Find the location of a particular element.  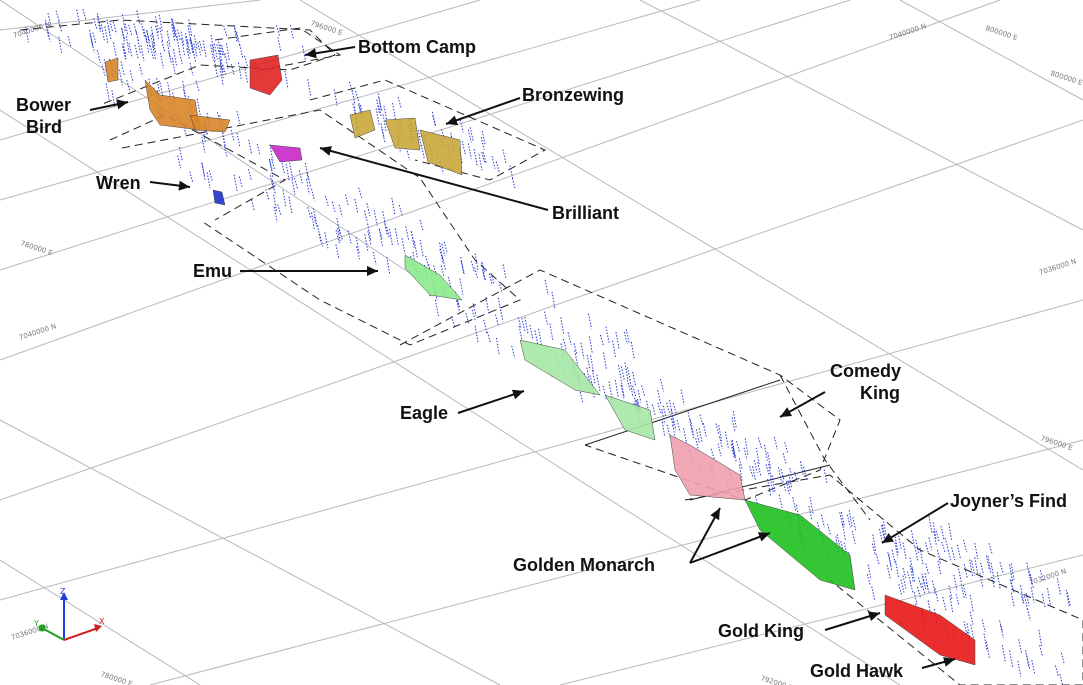

x-axis-arrowhead is located at coordinates (98, 628).